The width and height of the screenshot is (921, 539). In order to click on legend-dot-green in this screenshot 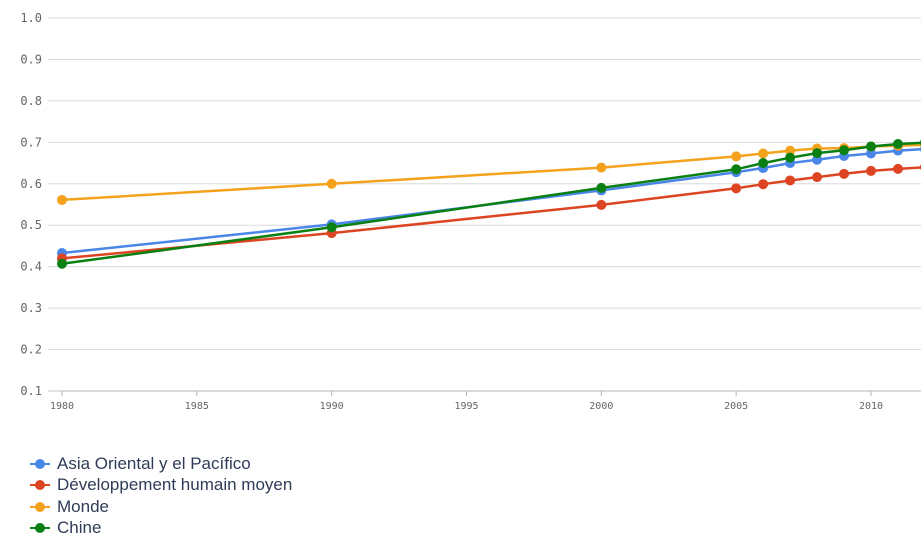, I will do `click(40, 528)`.